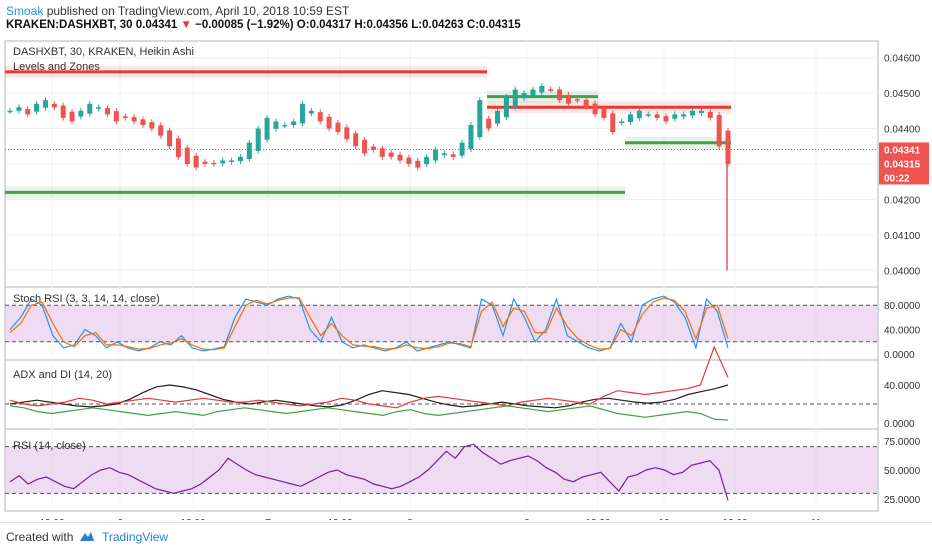 The image size is (932, 551). I want to click on footer: Created with TradingView, so click(466, 536).